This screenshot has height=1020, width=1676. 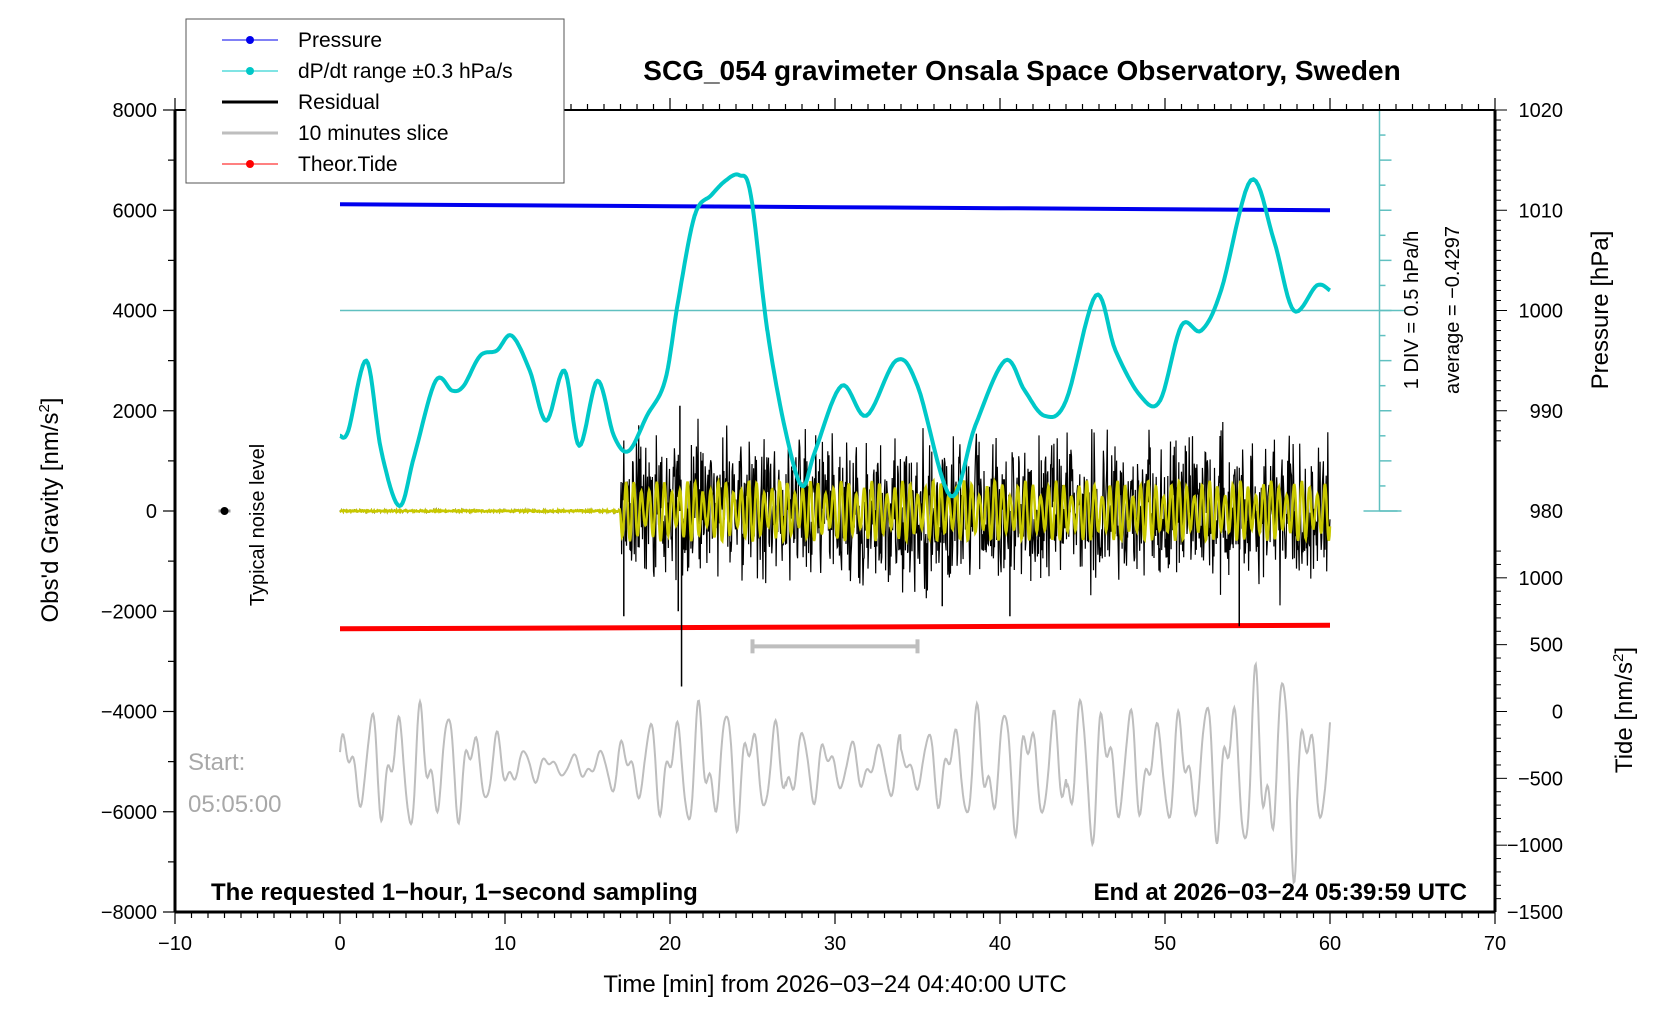 I want to click on x-tick-label: 40, so click(x=1000, y=944).